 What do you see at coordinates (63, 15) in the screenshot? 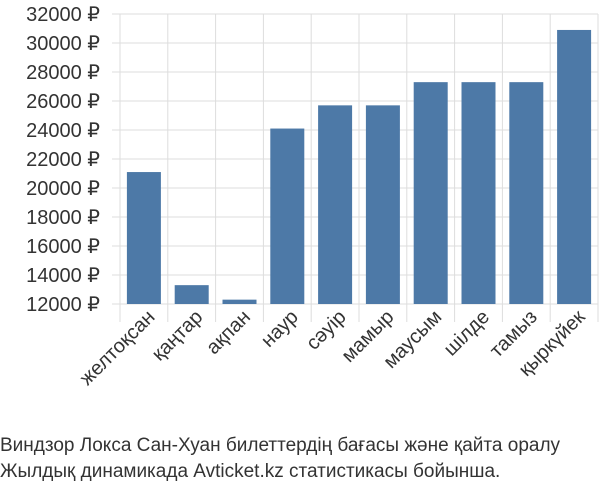
I see `y-tick-label: 32000 ₽` at bounding box center [63, 15].